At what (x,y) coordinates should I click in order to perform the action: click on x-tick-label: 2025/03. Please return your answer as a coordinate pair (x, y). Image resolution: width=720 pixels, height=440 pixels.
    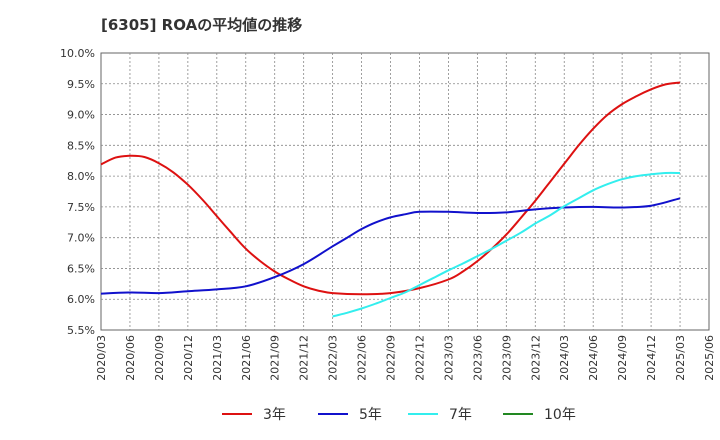
    Looking at the image, I should click on (680, 358).